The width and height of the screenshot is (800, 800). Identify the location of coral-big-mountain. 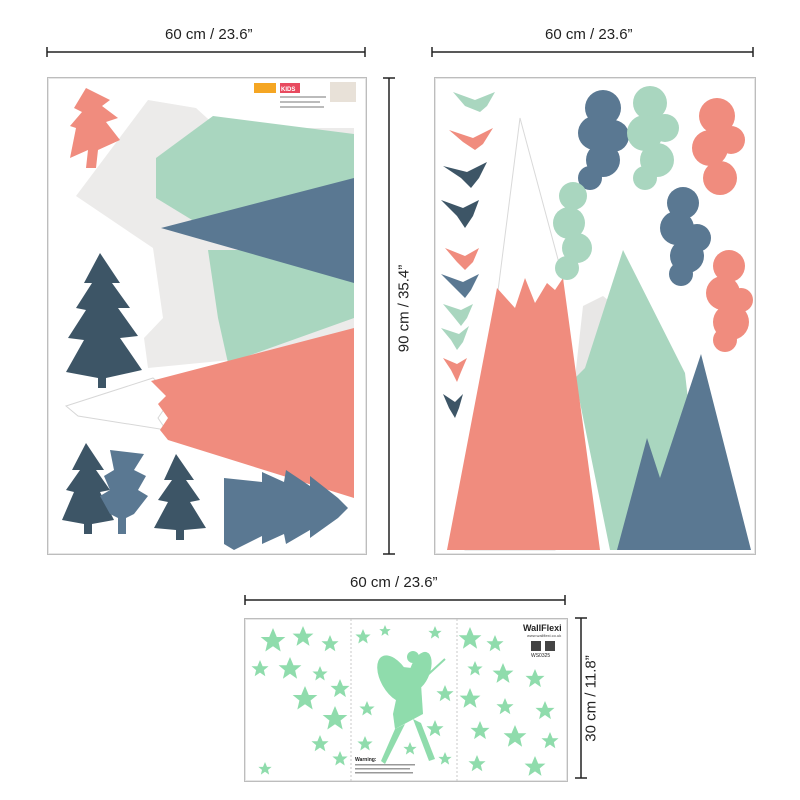
(523, 414).